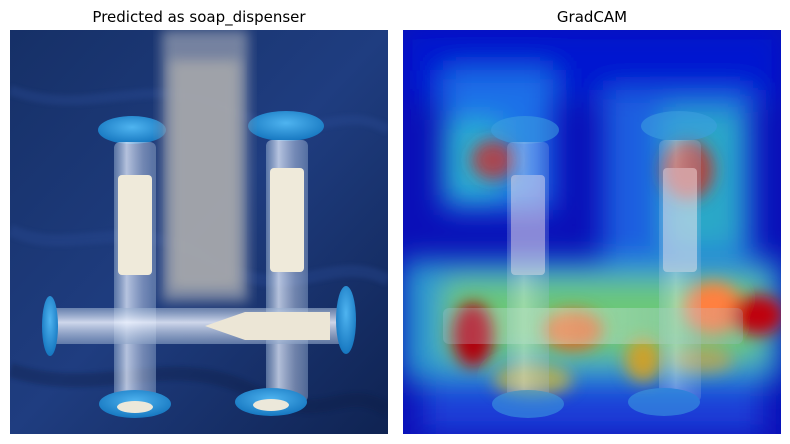 The height and width of the screenshot is (444, 790). Describe the element at coordinates (592, 17) in the screenshot. I see `right-panel-title: GradCAM` at that location.